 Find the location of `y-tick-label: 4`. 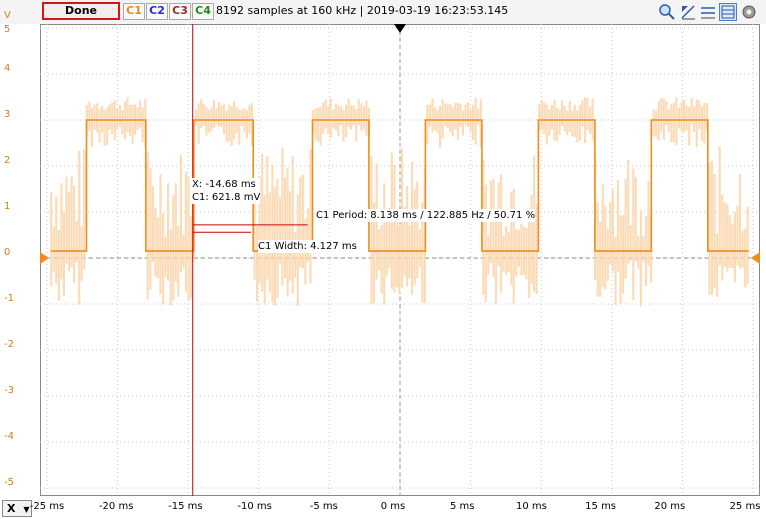

y-tick-label: 4 is located at coordinates (7, 68).